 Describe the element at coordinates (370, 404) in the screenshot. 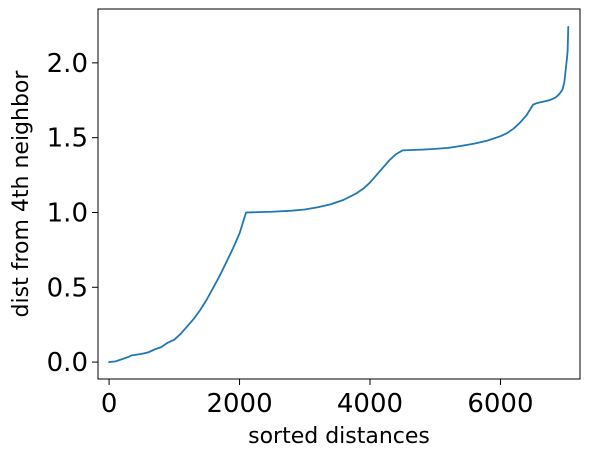

I see `x-tick-label: 4000` at that location.